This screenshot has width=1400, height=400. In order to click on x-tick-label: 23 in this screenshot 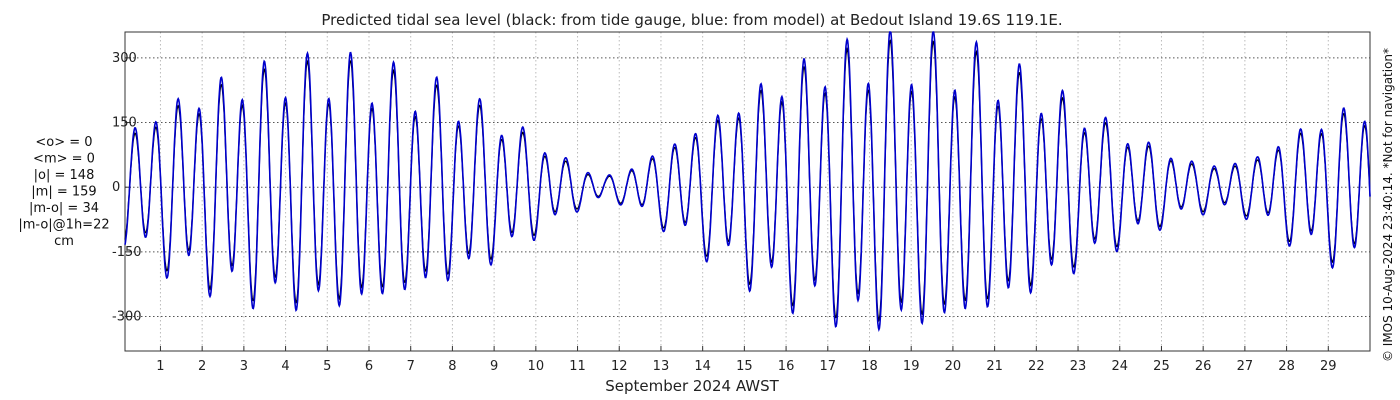, I will do `click(1078, 366)`.